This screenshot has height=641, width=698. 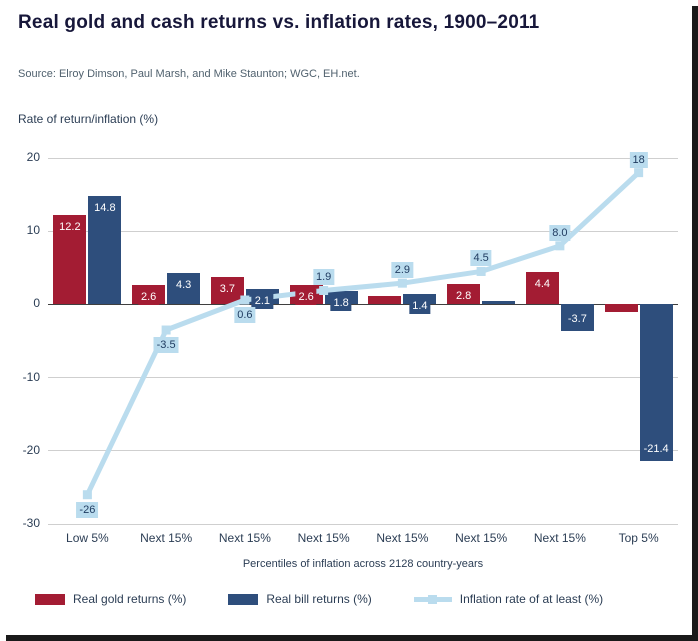 I want to click on y-tick-label: -20, so click(x=31, y=449).